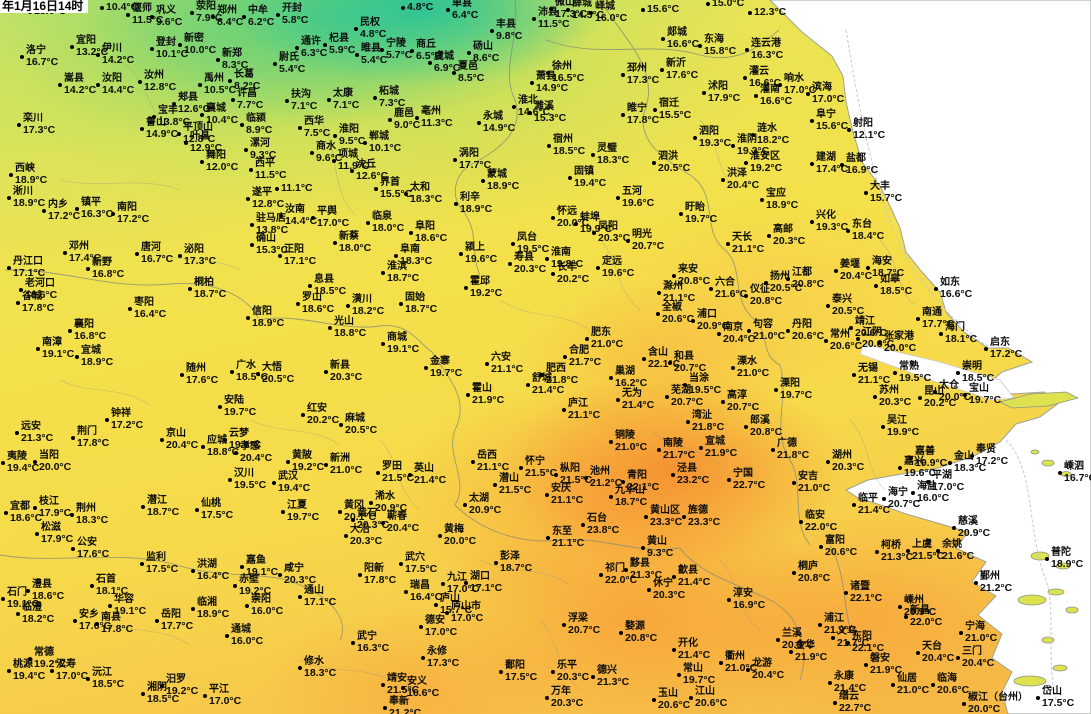 The width and height of the screenshot is (1091, 714). I want to click on station-name: 嵊州, so click(914, 600).